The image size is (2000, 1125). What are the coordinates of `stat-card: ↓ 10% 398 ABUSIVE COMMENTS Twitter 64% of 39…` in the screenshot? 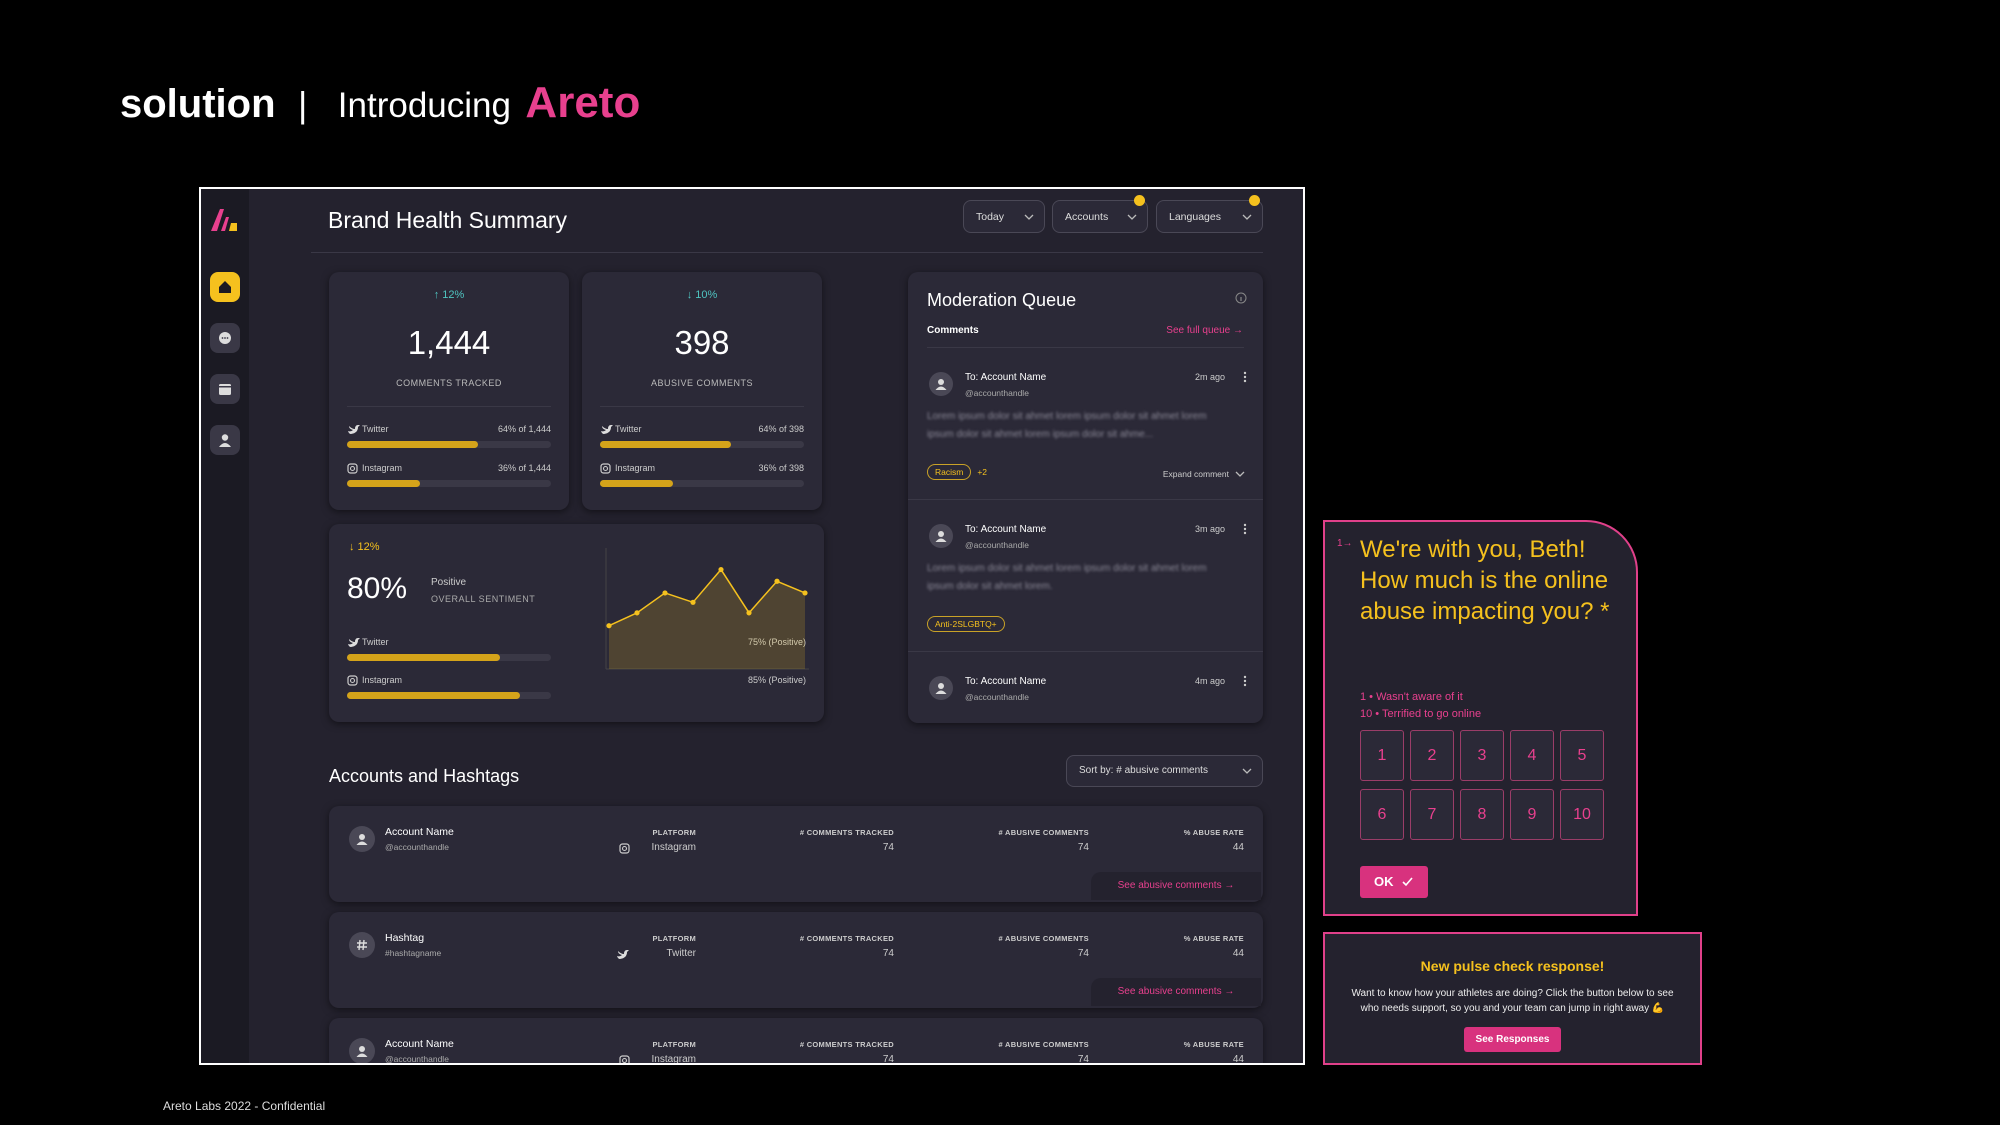 It's located at (702, 391).